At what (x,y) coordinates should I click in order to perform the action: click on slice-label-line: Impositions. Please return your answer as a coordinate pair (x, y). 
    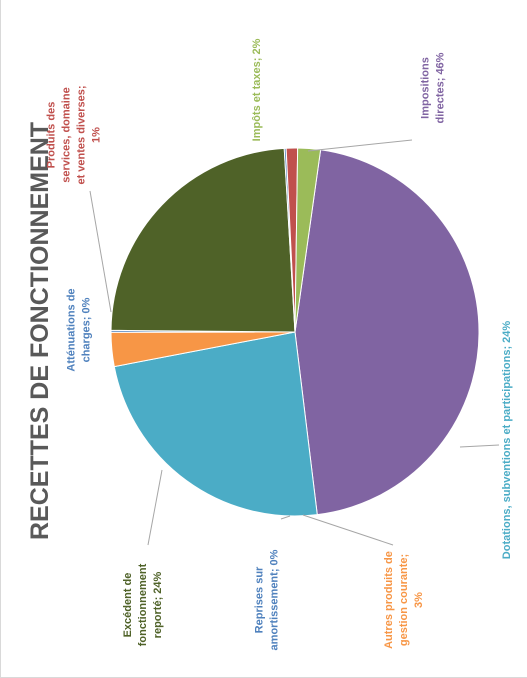
    Looking at the image, I should click on (426, 88).